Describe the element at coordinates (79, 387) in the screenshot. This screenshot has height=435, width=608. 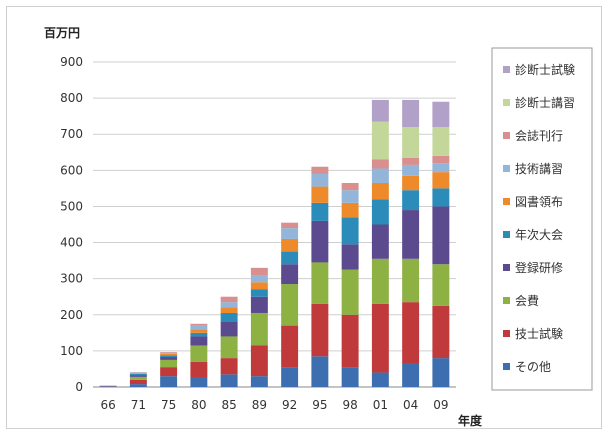
I see `y-tick-label: 0` at that location.